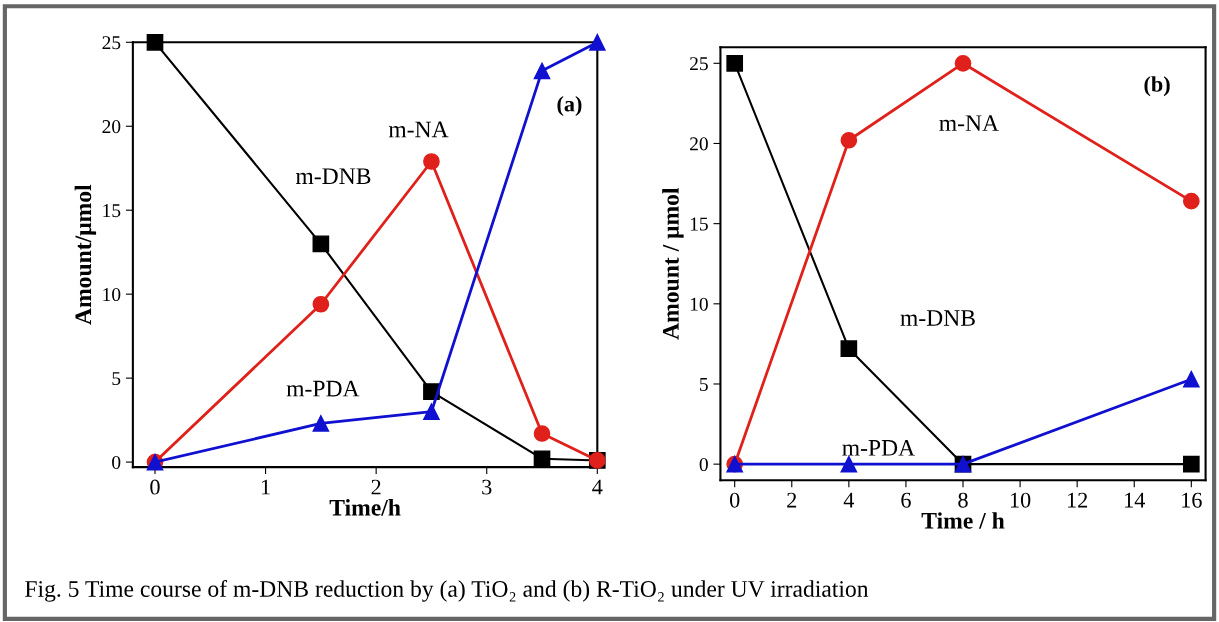 Image resolution: width=1219 pixels, height=622 pixels. I want to click on caption: Fig. 5 Time course of m-DNB reduction by (a) TiO₂ and (b) R-TiO₂ under UV irradiation, so click(447, 591).